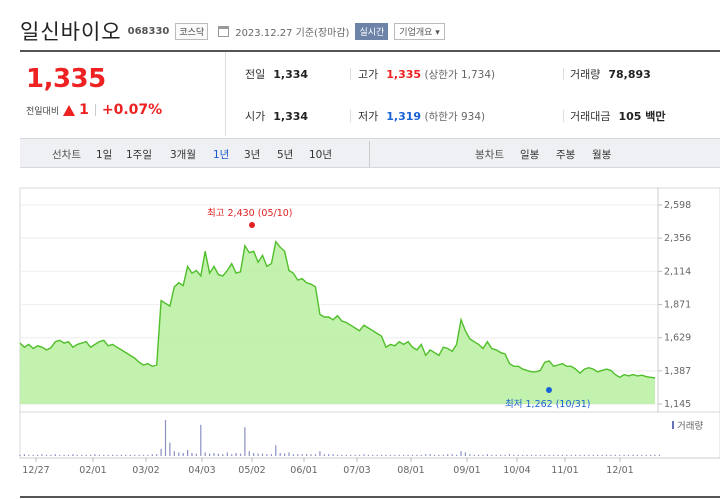 Image resolution: width=720 pixels, height=499 pixels. Describe the element at coordinates (35, 470) in the screenshot. I see `x-tick-label: 12/27` at that location.